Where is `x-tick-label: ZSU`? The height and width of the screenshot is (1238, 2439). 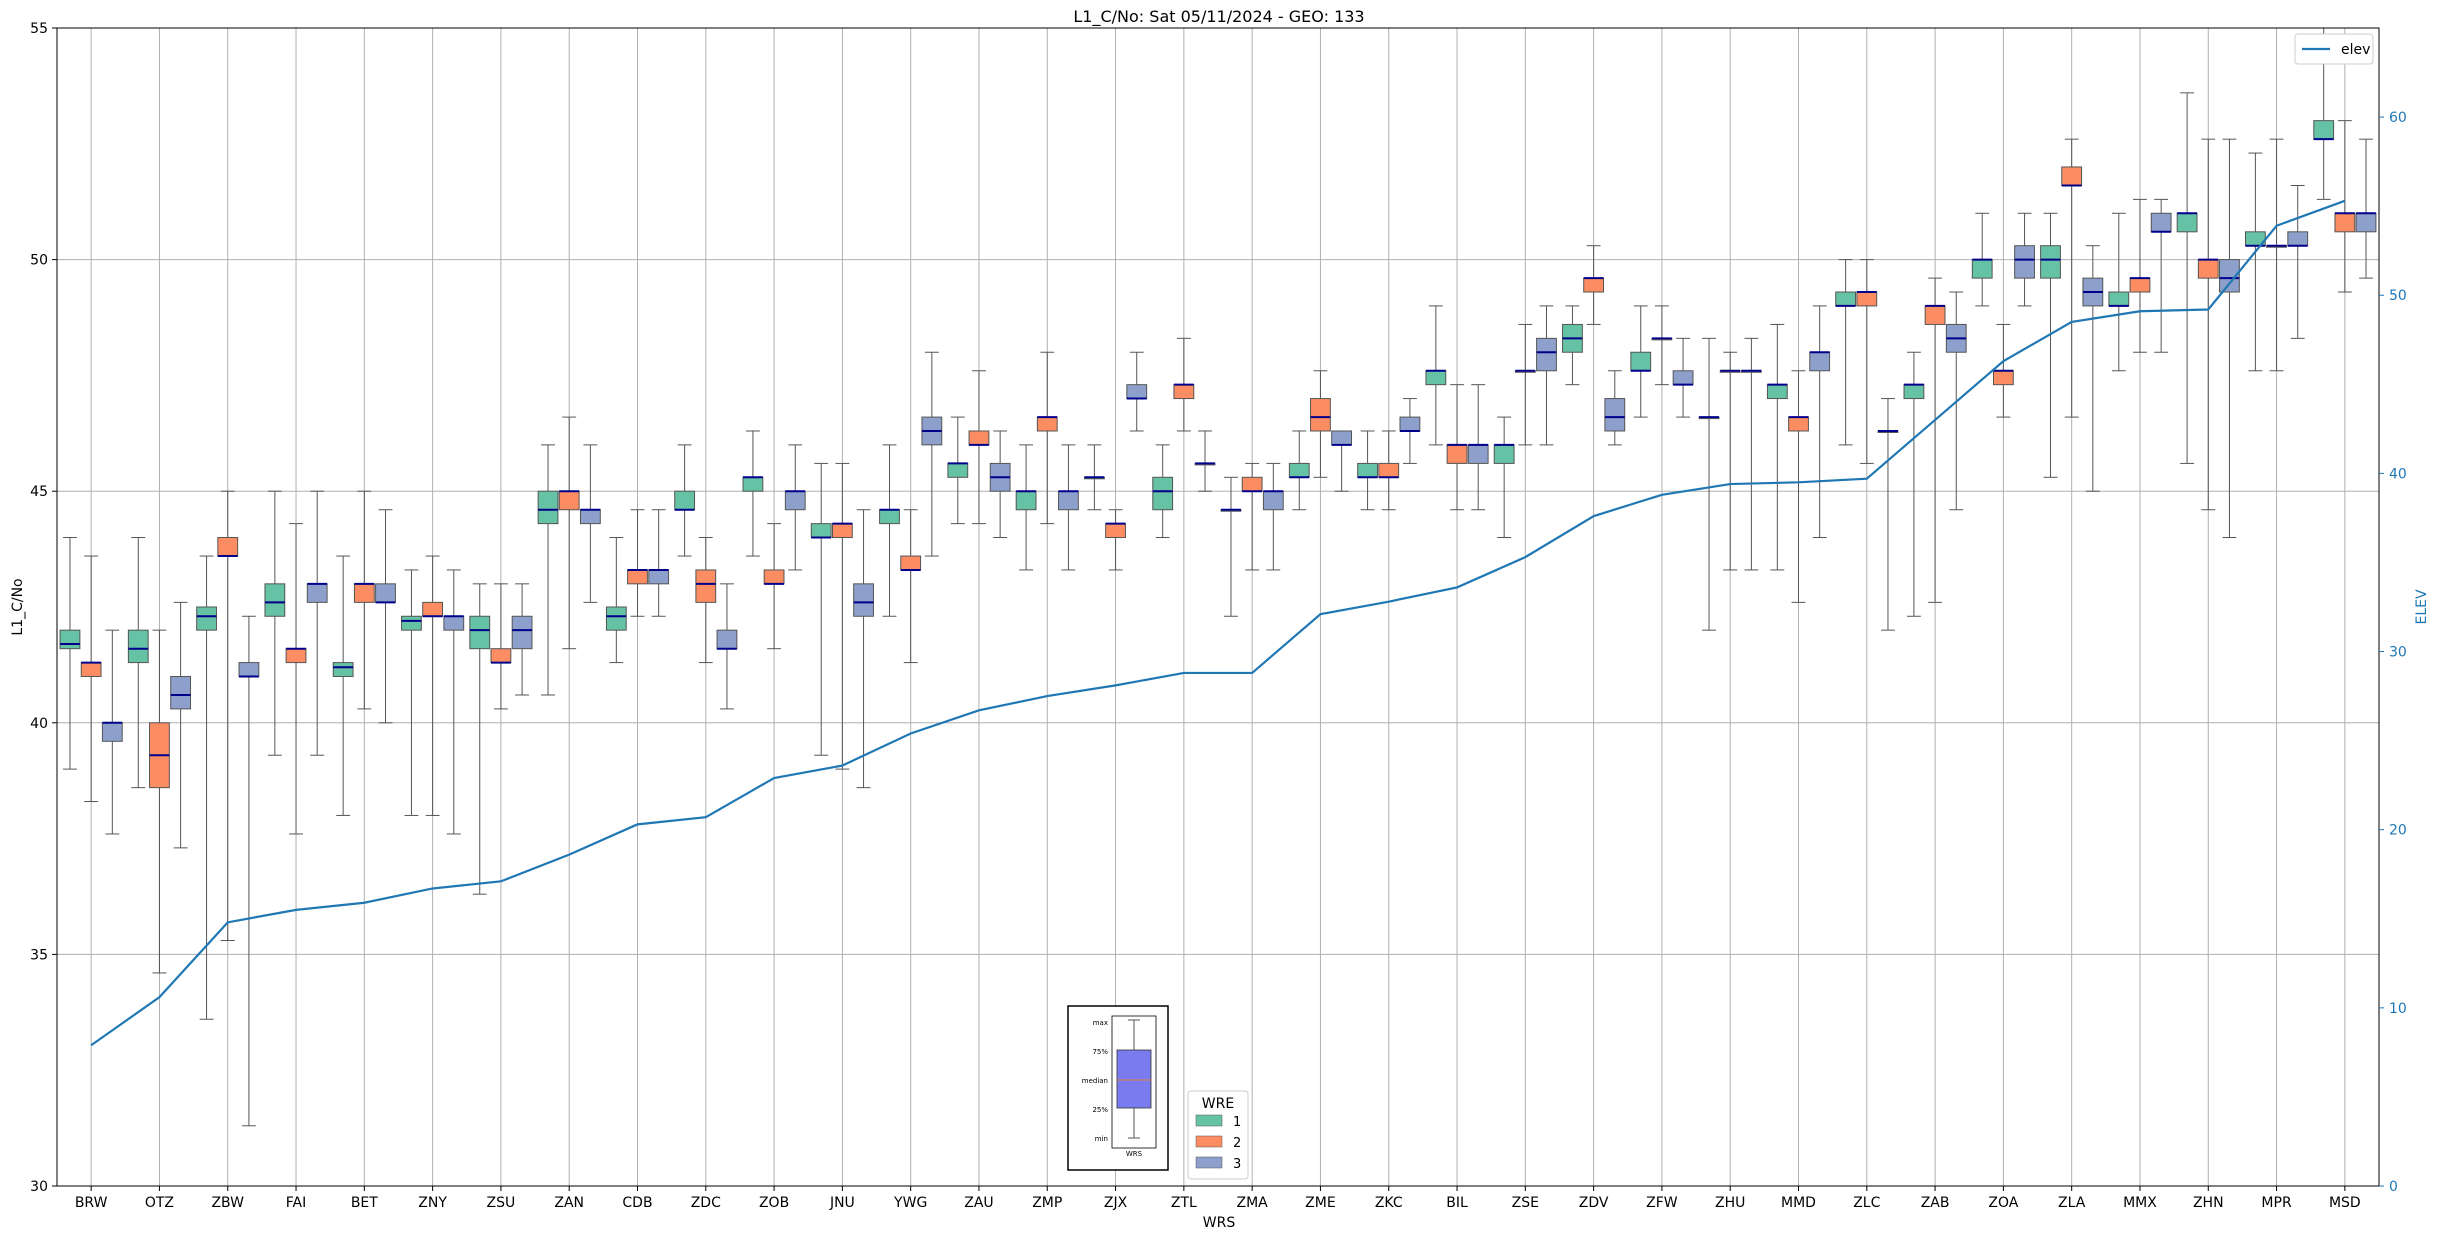
x-tick-label: ZSU is located at coordinates (501, 1203).